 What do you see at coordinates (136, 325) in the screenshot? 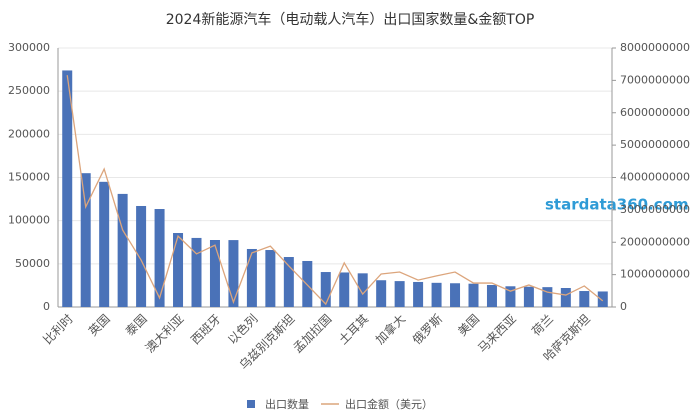
I see `x-tick-label: 泰国` at bounding box center [136, 325].